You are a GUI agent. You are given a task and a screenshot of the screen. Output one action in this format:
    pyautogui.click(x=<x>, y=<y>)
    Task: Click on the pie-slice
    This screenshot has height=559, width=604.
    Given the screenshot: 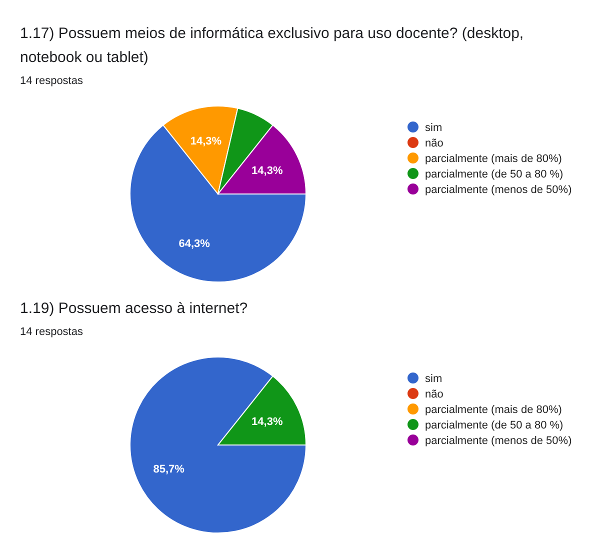 What is the action you would take?
    pyautogui.click(x=218, y=445)
    